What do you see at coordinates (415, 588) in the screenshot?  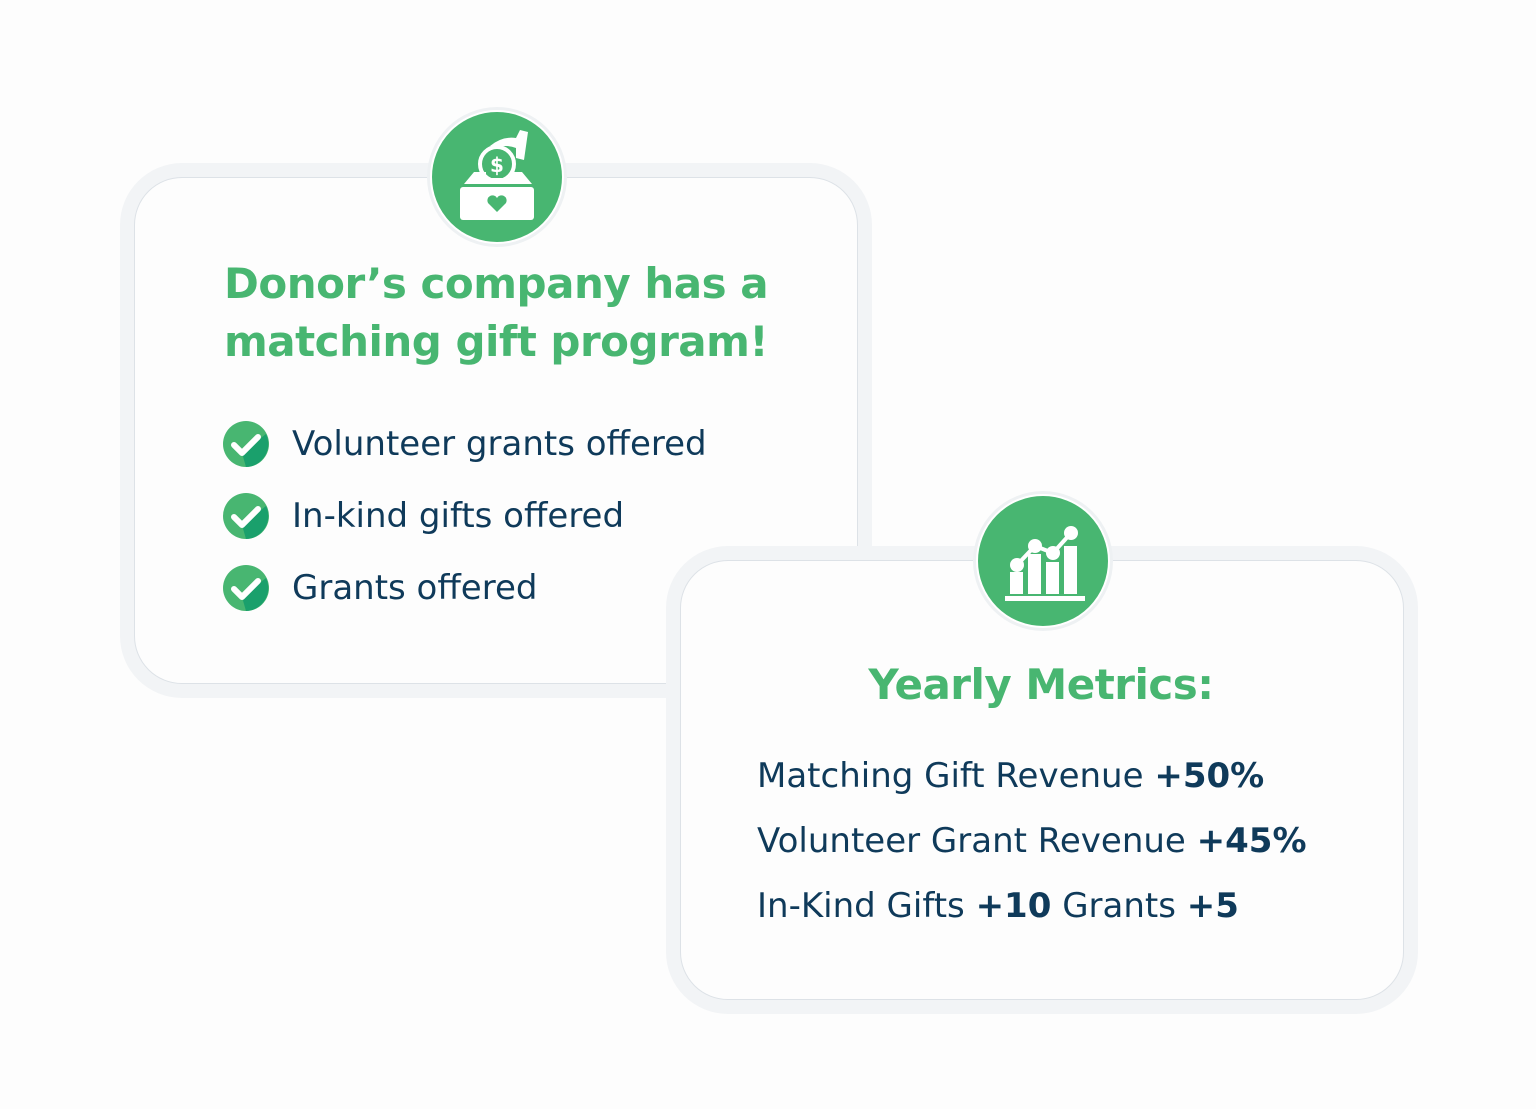 I see `item-label: Grants offered` at bounding box center [415, 588].